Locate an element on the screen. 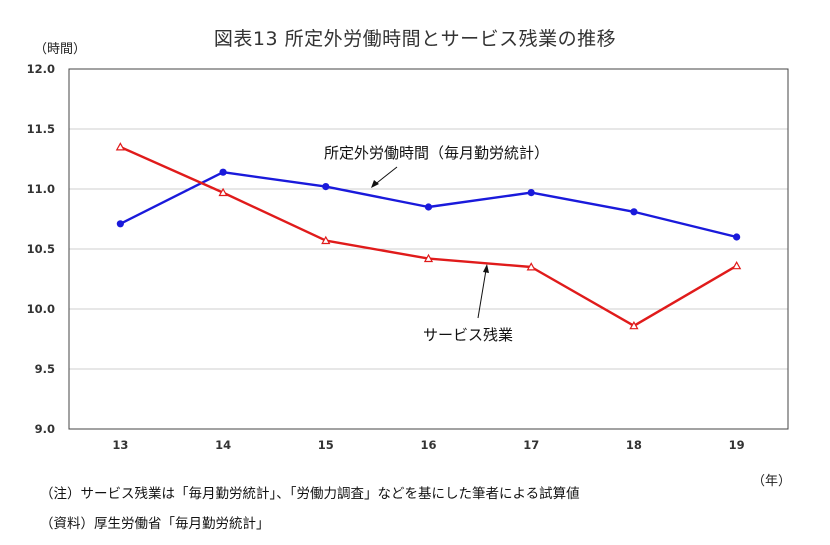 This screenshot has width=830, height=545. x-tick-label: 17 is located at coordinates (531, 445).